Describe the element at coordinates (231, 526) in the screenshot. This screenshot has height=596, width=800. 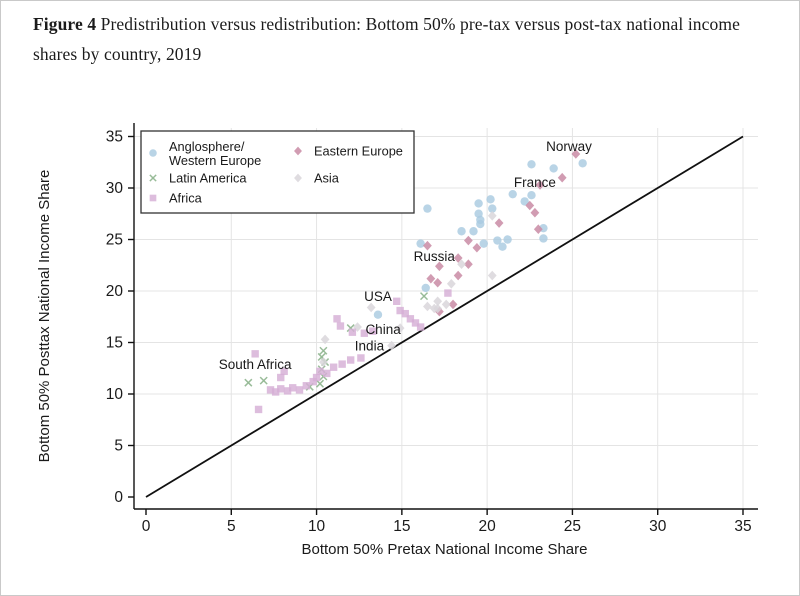
I see `x-tick-label: 5` at that location.